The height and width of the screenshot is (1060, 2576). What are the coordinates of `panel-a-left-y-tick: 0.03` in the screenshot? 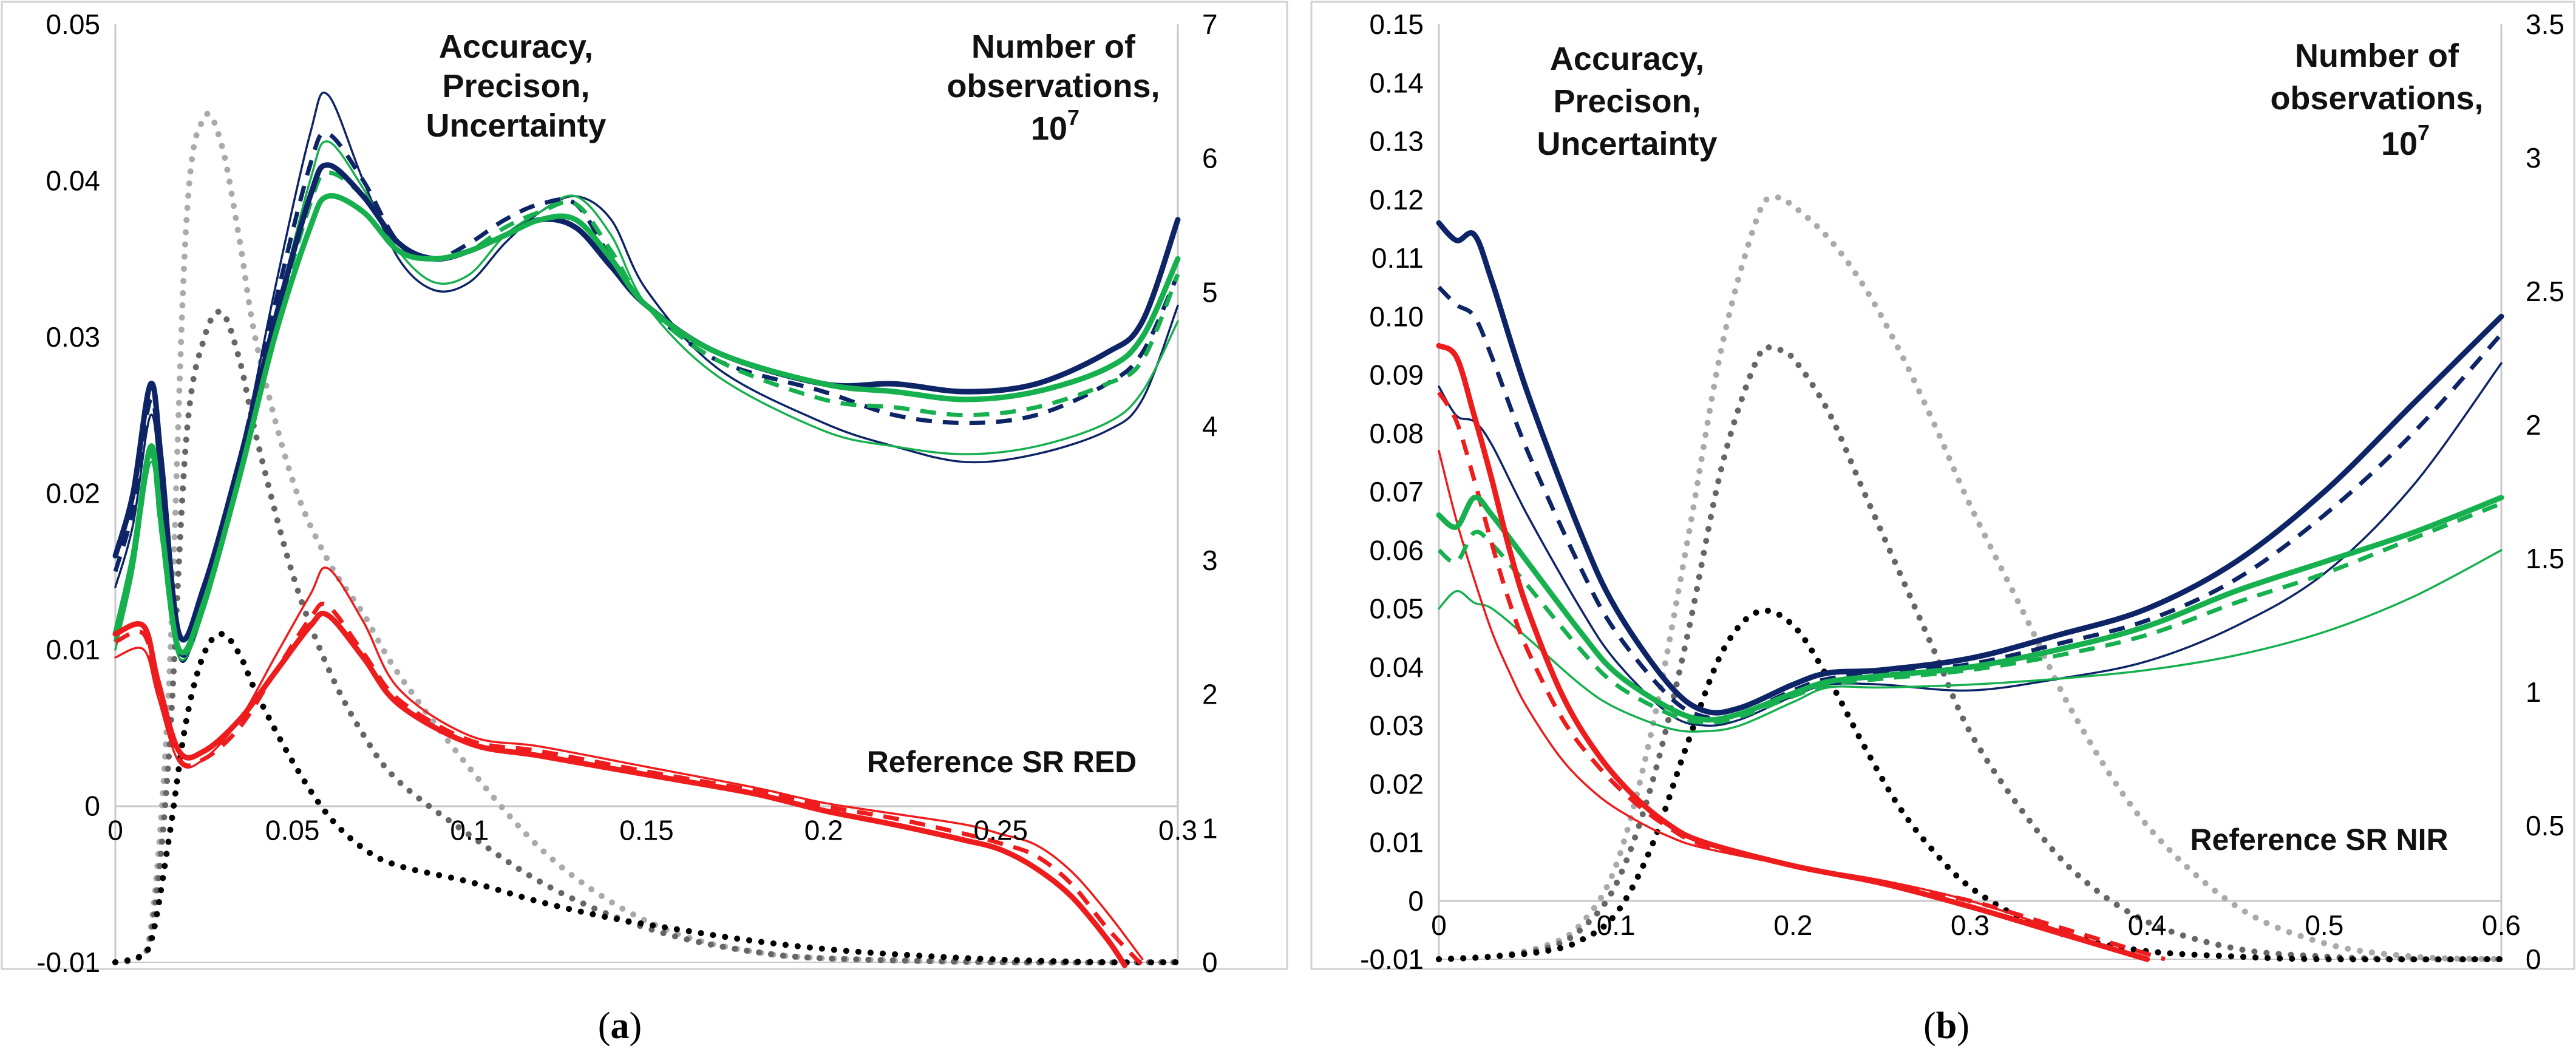 It's located at (73, 337).